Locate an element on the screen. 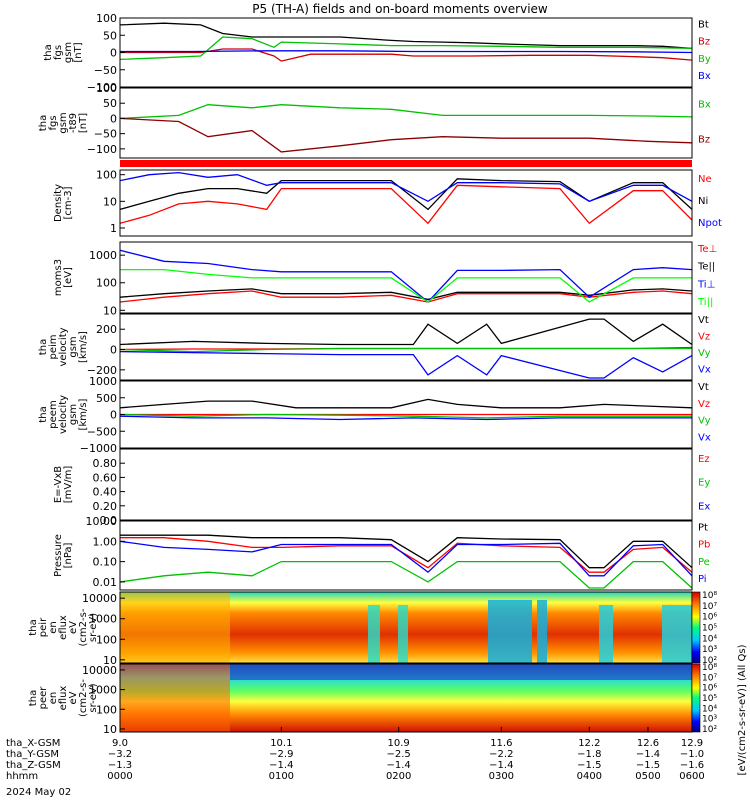  panel-2: 100 50 0 −50 −100 tha fgs gsm -t89 [nT] Bx Bz is located at coordinates (374, 120).